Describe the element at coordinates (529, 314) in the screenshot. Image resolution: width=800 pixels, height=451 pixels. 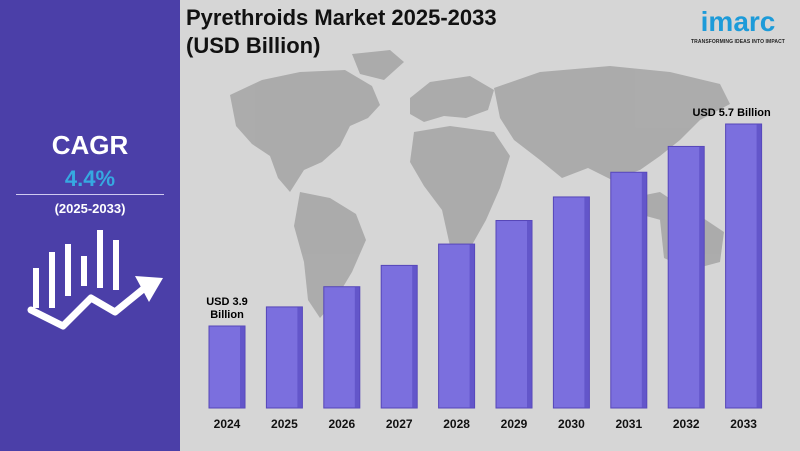
I see `bar-shade-2029` at that location.